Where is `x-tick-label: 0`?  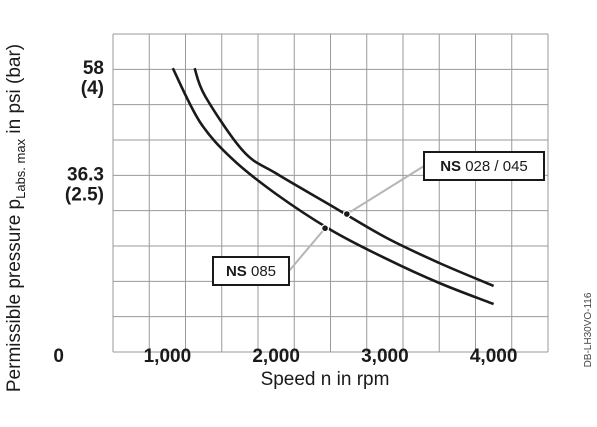 x-tick-label: 0 is located at coordinates (58, 356).